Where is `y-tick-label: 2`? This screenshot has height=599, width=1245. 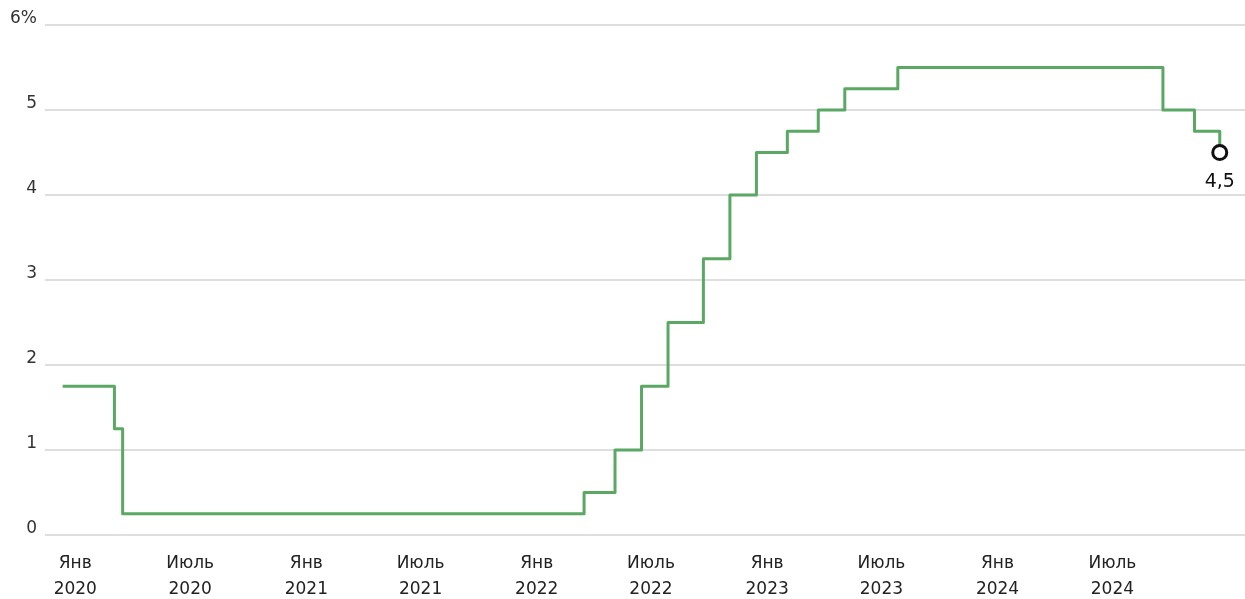 y-tick-label: 2 is located at coordinates (31, 357).